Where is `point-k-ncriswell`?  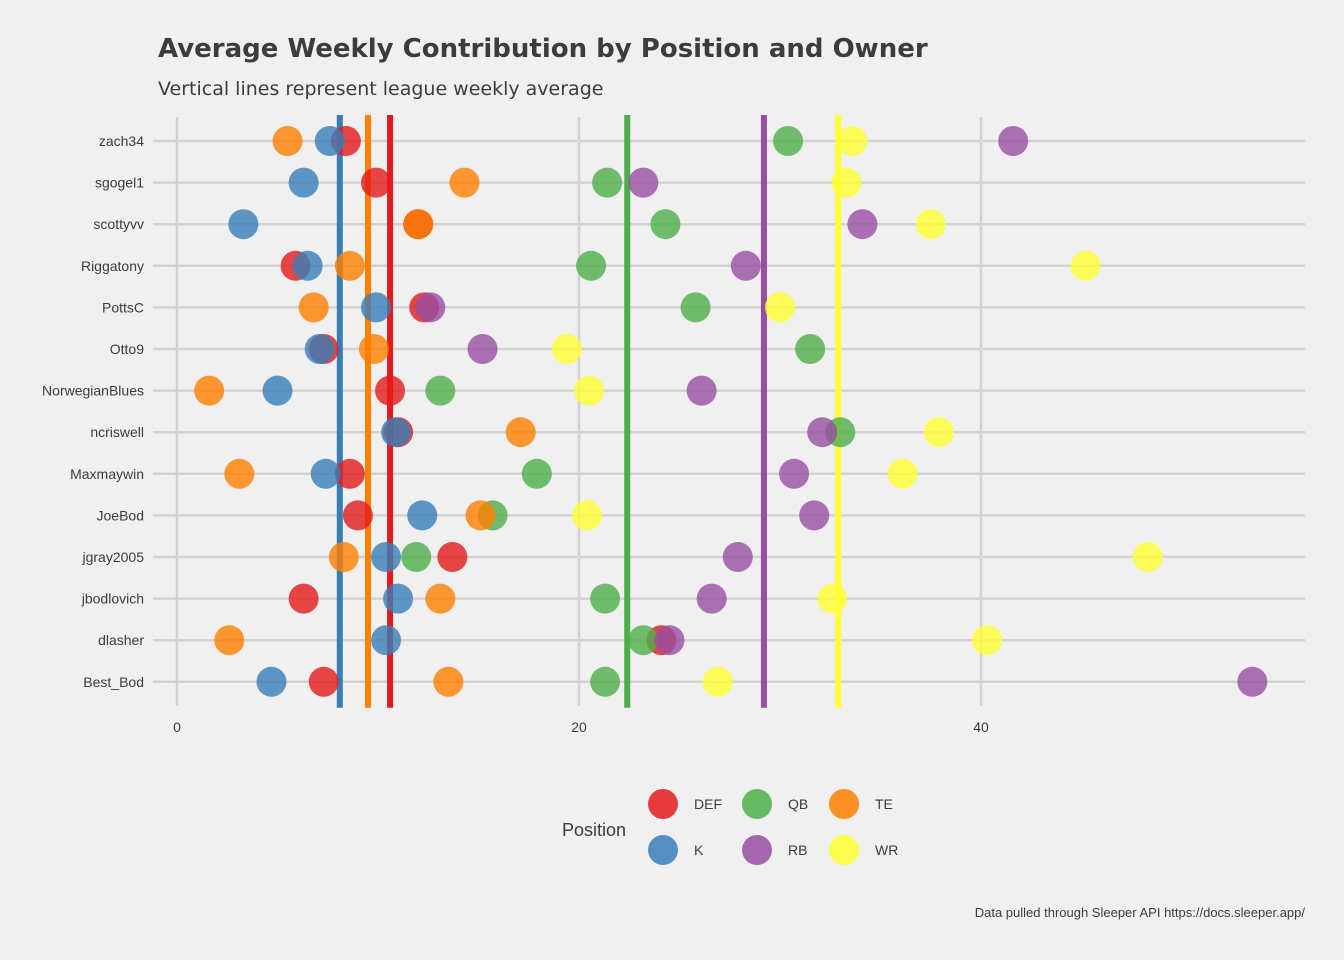
point-k-ncriswell is located at coordinates (396, 432).